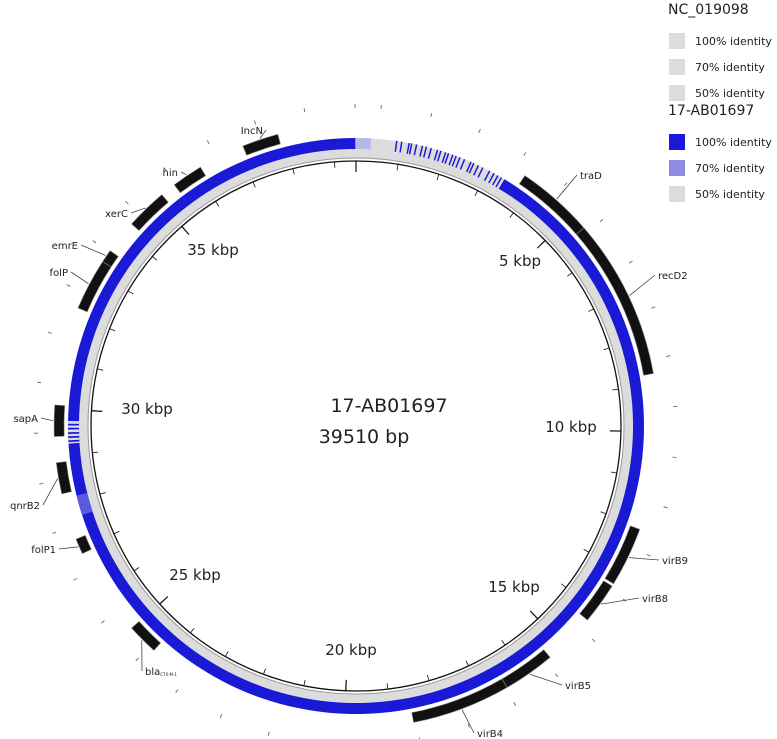 Image resolution: width=777 pixels, height=739 pixels. What do you see at coordinates (490, 734) in the screenshot?
I see `gene-label: virB4` at bounding box center [490, 734].